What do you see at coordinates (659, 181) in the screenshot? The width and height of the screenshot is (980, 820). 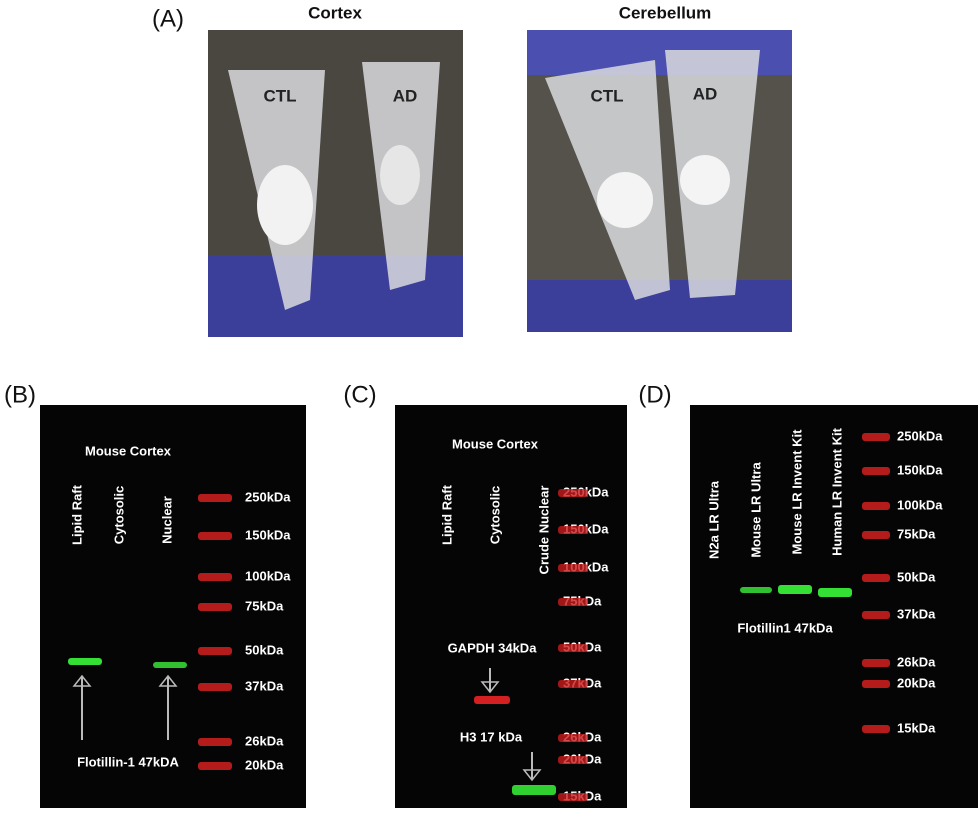 I see `cerebellum-photo` at bounding box center [659, 181].